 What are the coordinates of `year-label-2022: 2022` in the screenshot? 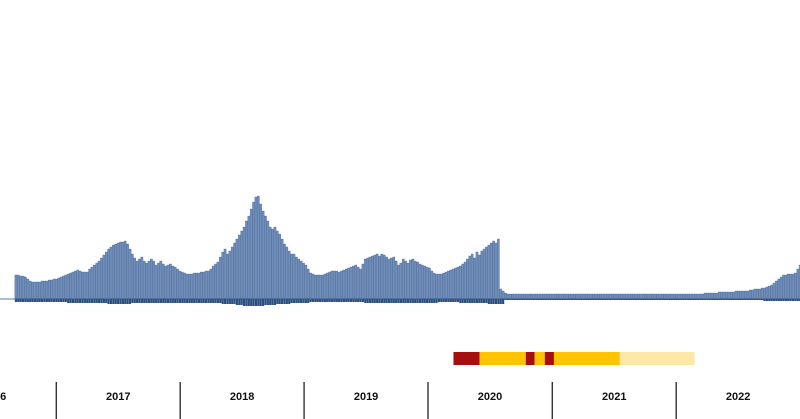 It's located at (738, 397).